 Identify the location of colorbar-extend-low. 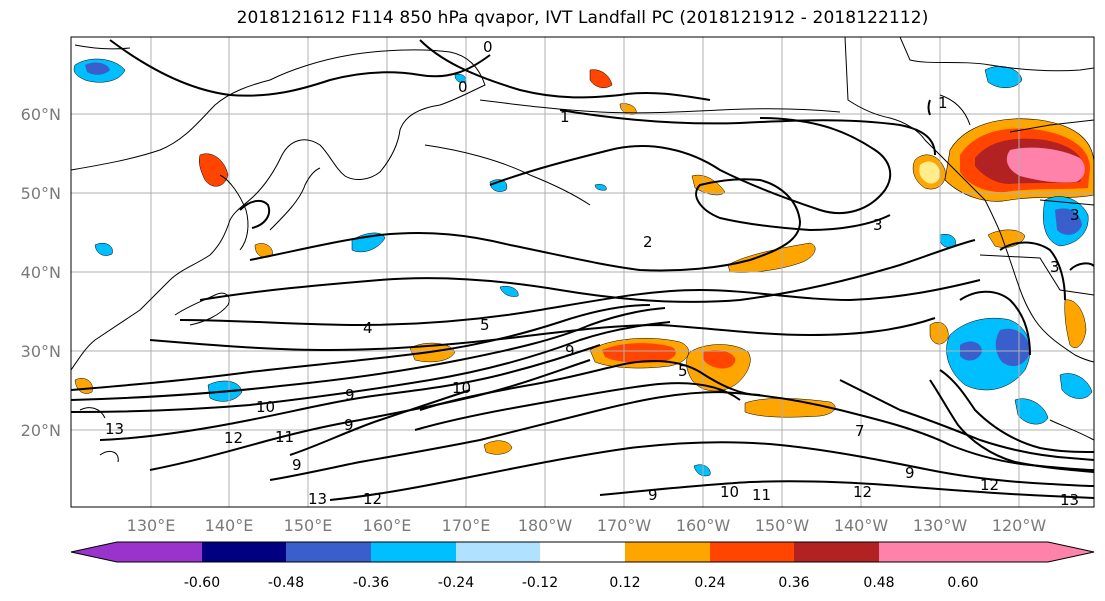
(94, 552).